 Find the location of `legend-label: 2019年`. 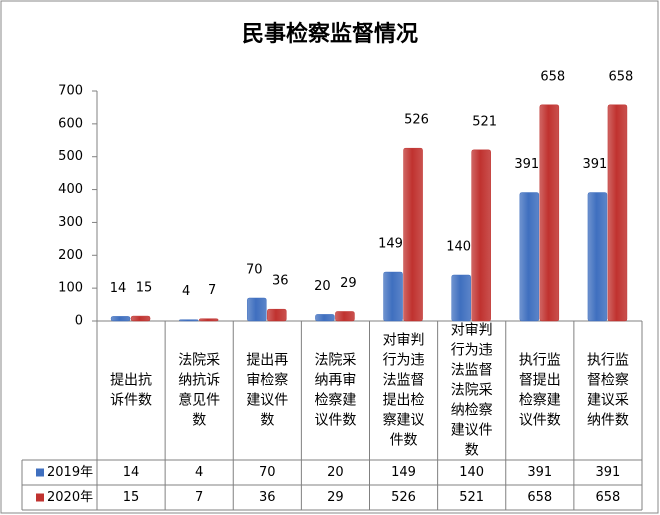

legend-label: 2019年 is located at coordinates (70, 472).